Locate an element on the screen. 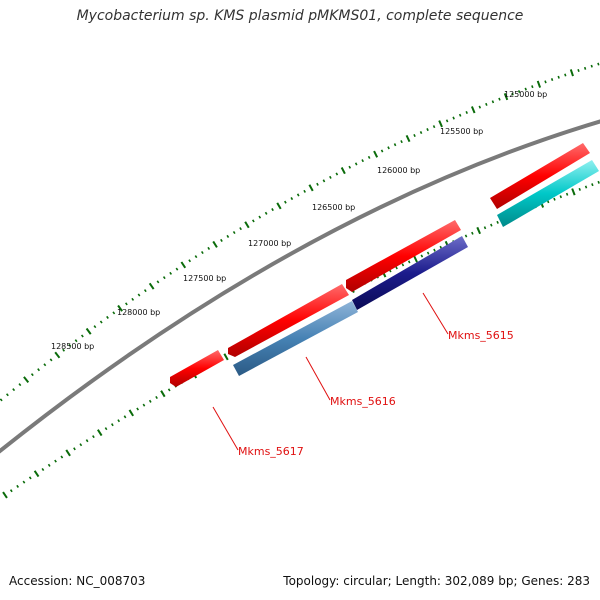 The image size is (600, 600). ruler-label: 125500 bp is located at coordinates (461, 131).